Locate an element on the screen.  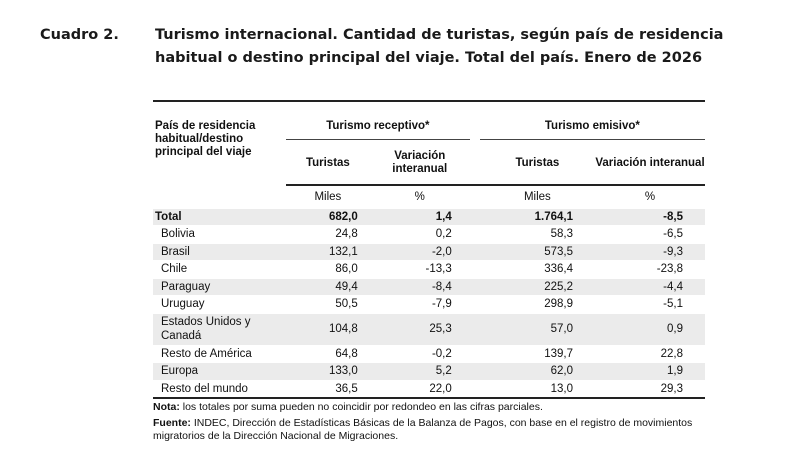
cell-value: 336,4 is located at coordinates (537, 269).